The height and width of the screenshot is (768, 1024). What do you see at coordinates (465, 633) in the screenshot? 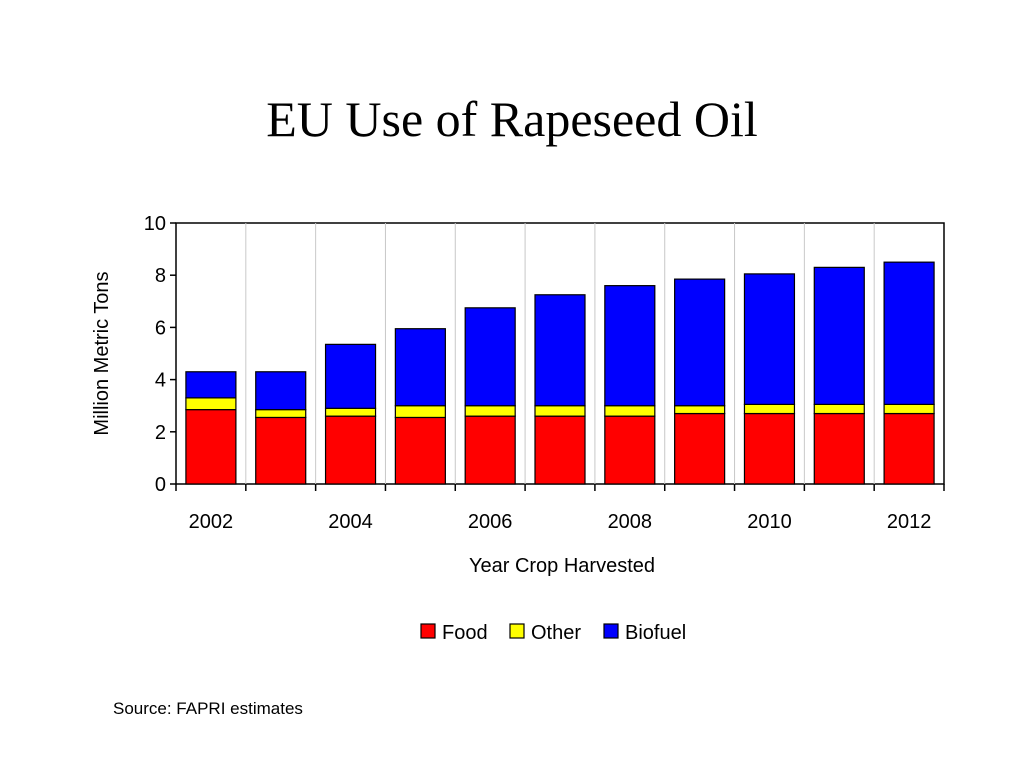
I see `legend-label-food: Food` at bounding box center [465, 633].